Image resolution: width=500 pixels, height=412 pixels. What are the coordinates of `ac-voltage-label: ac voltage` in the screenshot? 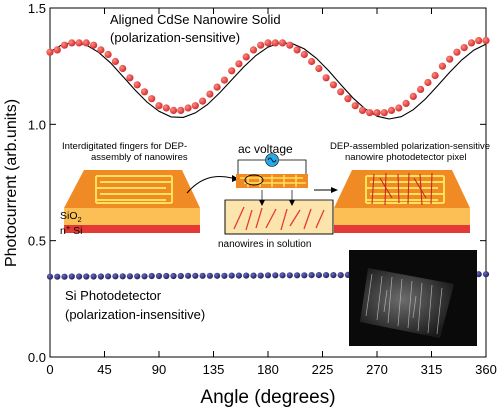 It's located at (265, 149).